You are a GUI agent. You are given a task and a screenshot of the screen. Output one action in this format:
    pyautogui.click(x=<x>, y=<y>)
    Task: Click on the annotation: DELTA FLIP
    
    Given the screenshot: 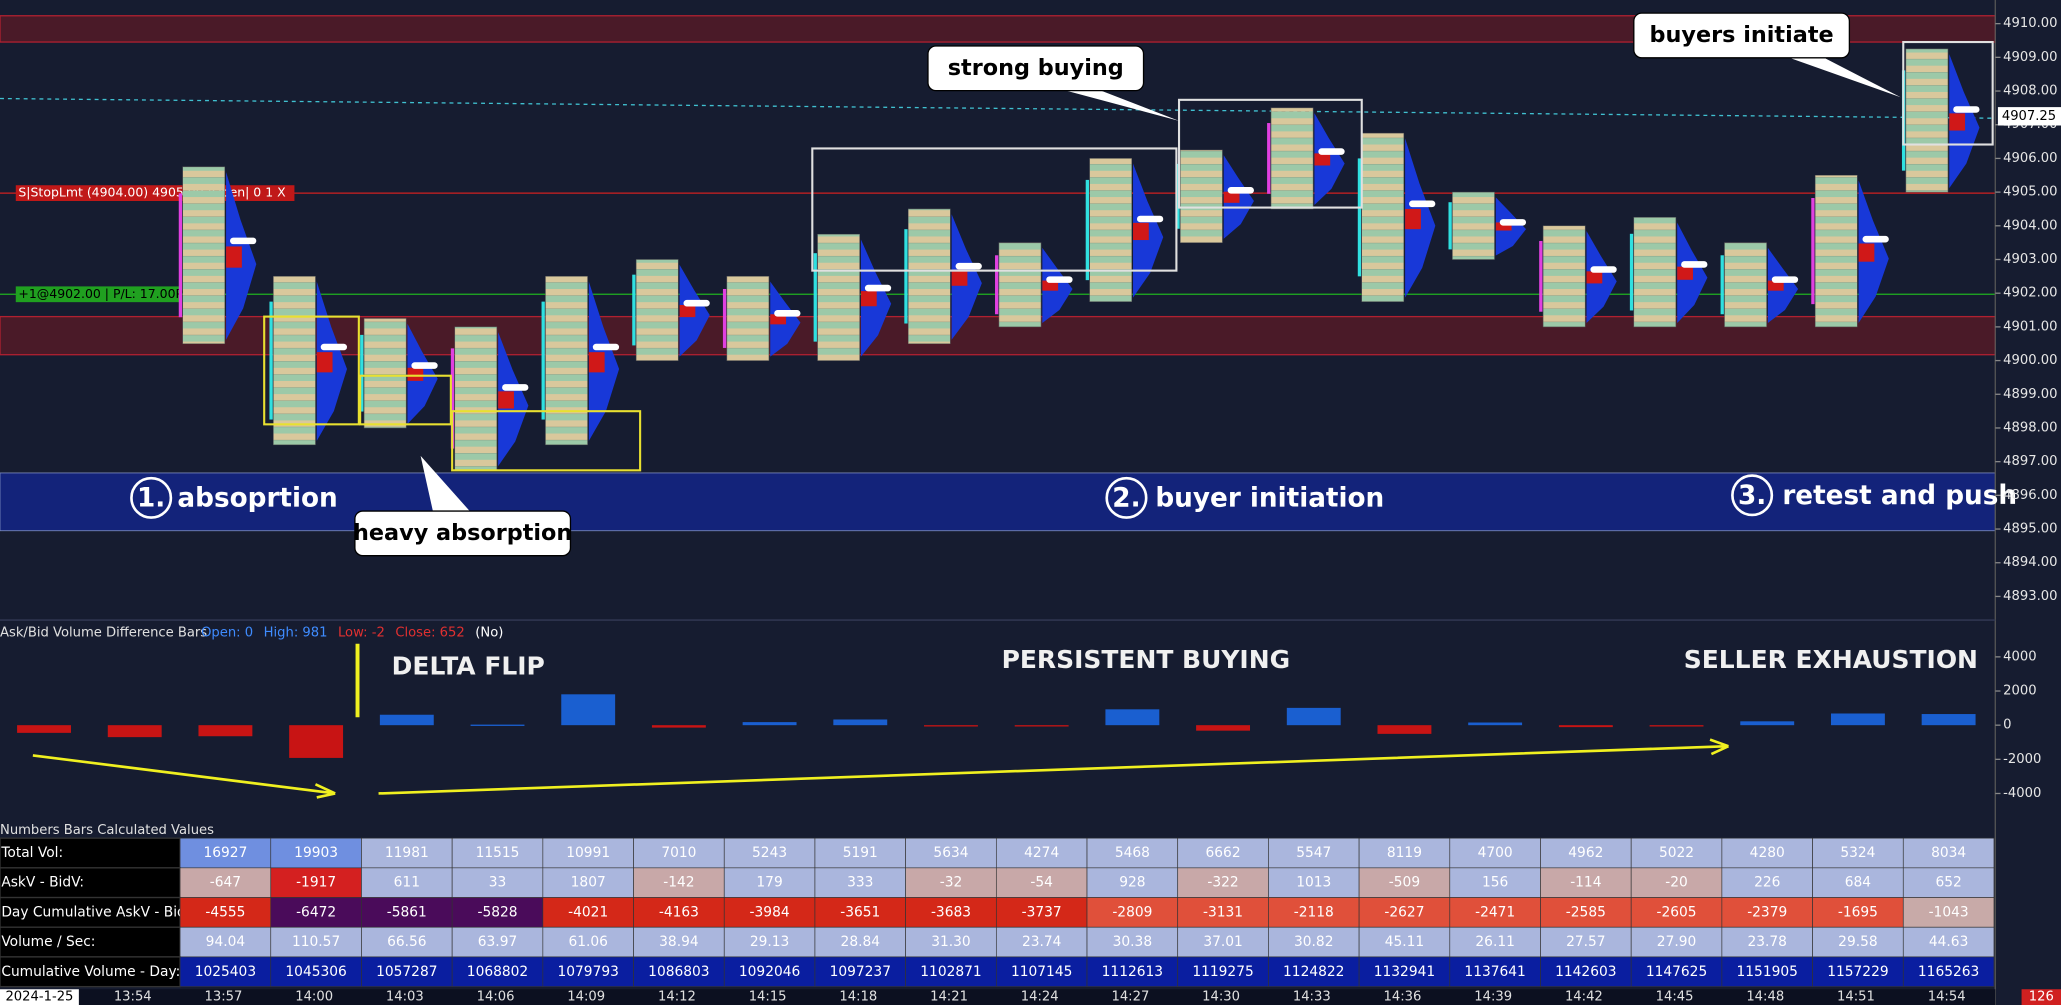 What is the action you would take?
    pyautogui.click(x=468, y=665)
    